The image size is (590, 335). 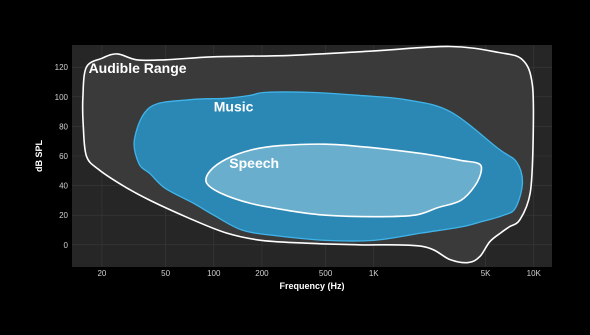 What do you see at coordinates (326, 273) in the screenshot?
I see `x-tick-label: 500` at bounding box center [326, 273].